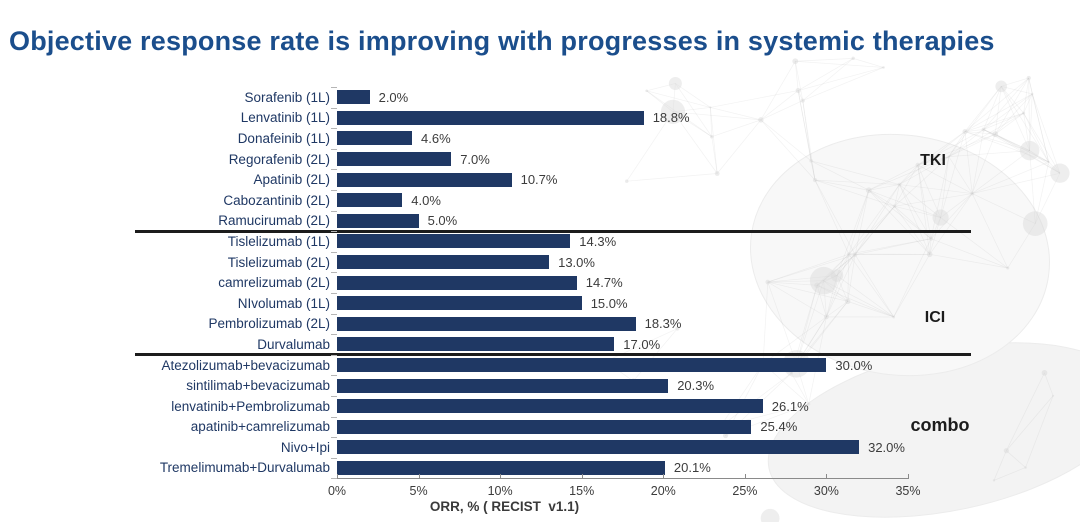  What do you see at coordinates (278, 241) in the screenshot?
I see `category-label: Tislelizumab (1L)` at bounding box center [278, 241].